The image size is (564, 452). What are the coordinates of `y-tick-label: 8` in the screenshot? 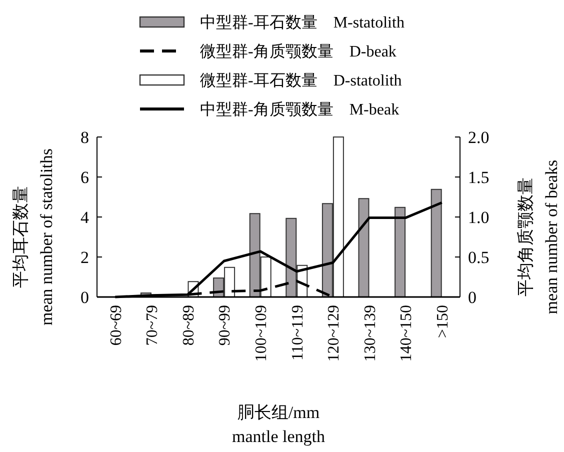 It's located at (84, 137).